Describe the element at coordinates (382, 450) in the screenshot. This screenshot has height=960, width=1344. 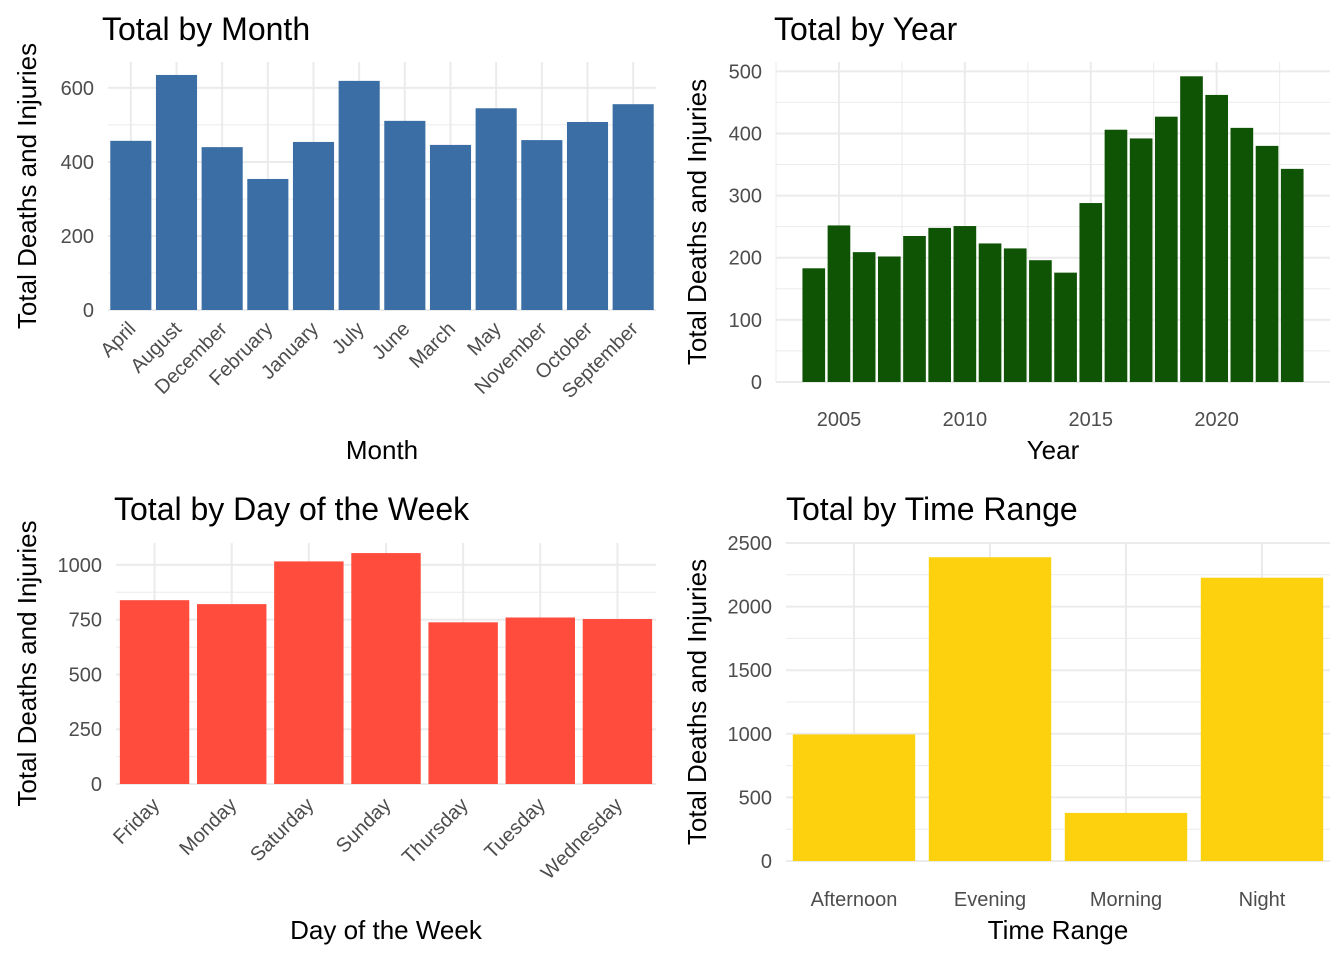
I see `x-axis-title: Month` at that location.